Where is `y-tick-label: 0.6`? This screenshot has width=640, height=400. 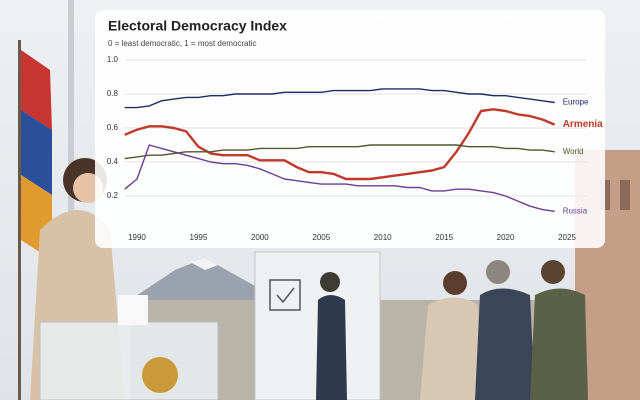
y-tick-label: 0.6 is located at coordinates (113, 127).